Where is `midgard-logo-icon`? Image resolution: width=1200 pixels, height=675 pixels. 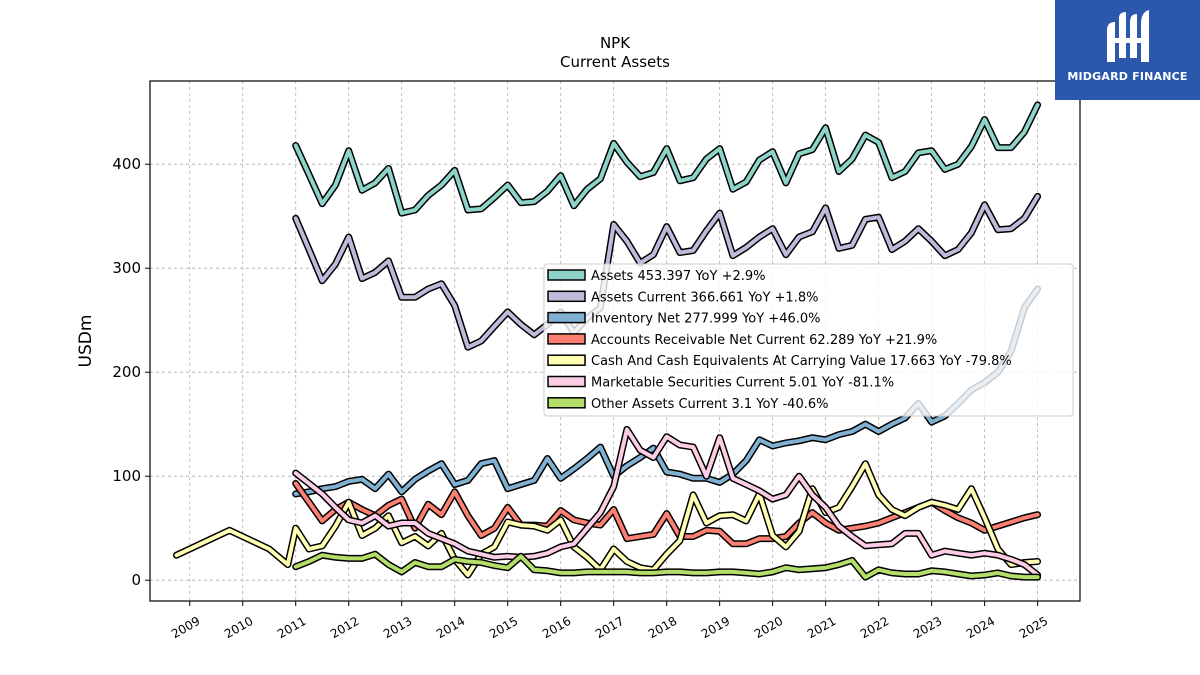 midgard-logo-icon is located at coordinates (1128, 36).